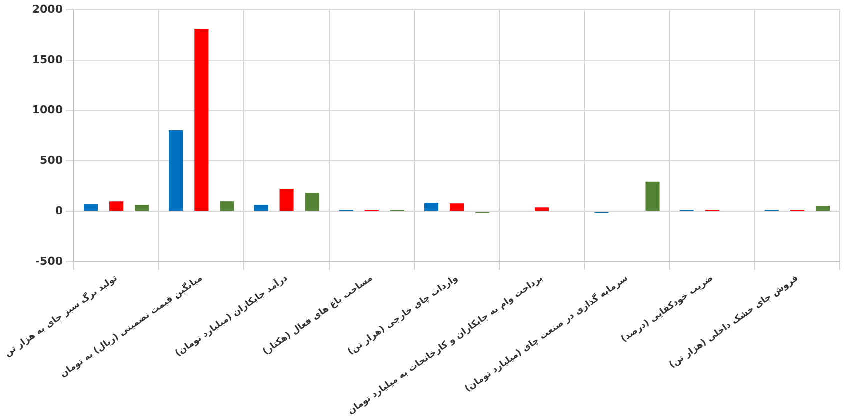 This screenshot has width=850, height=420. Describe the element at coordinates (49, 261) in the screenshot. I see `y-tick-label: -500` at that location.